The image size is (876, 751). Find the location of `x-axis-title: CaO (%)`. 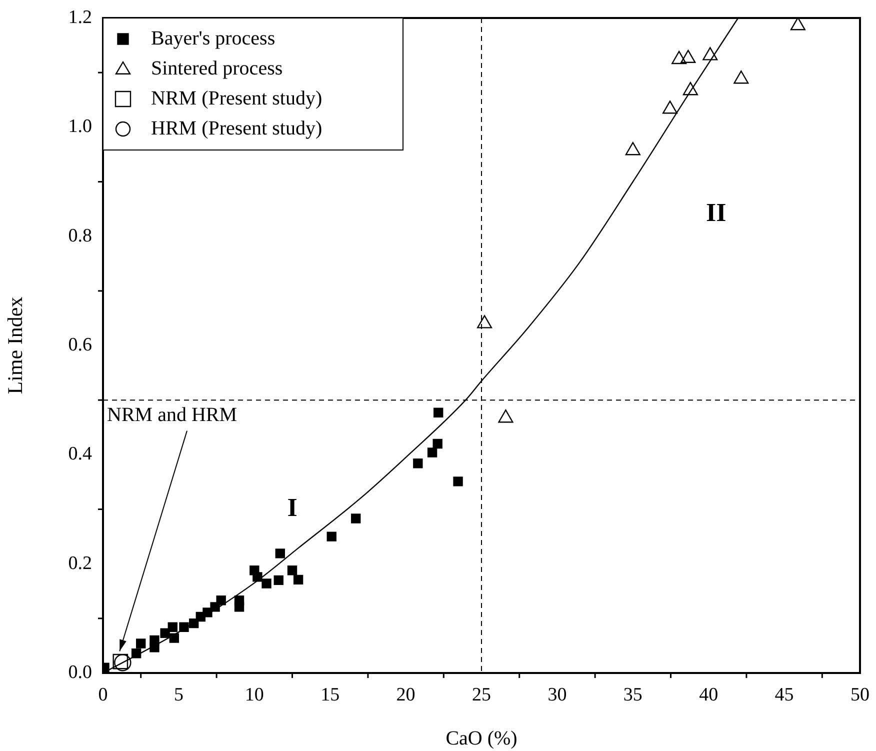

x-axis-title: CaO (%) is located at coordinates (482, 738).